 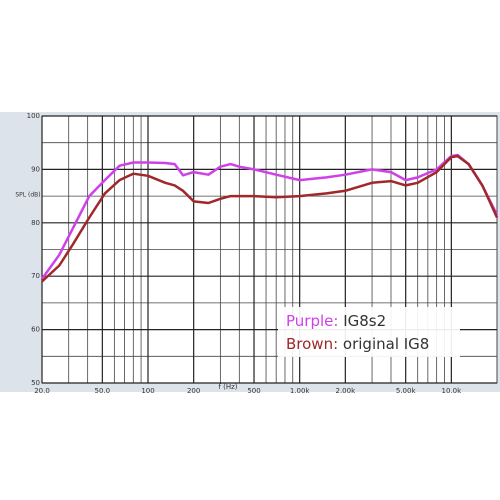 What do you see at coordinates (452, 391) in the screenshot?
I see `x-tick-label: 10.0k` at bounding box center [452, 391].